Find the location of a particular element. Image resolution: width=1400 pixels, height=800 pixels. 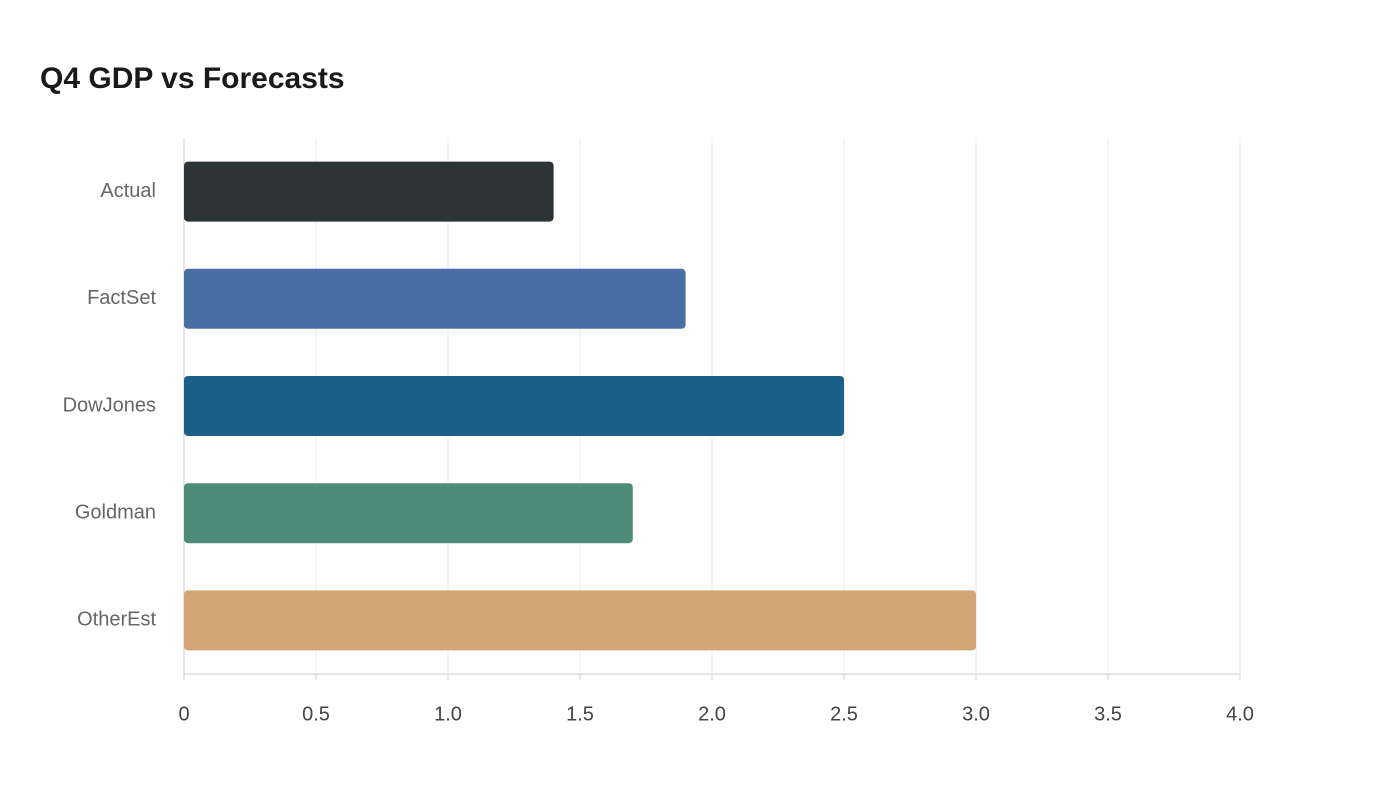

y-tick-label: DowJones is located at coordinates (109, 405).